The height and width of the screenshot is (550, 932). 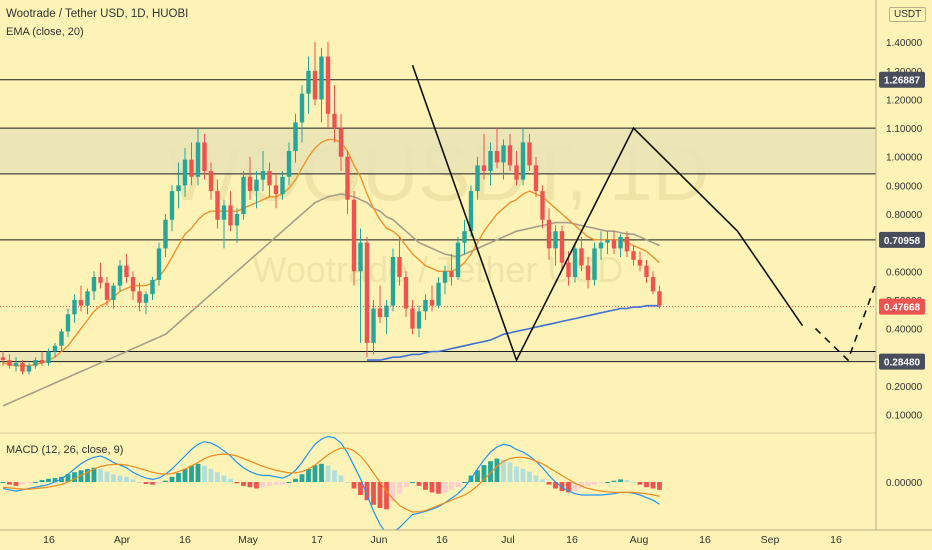 What do you see at coordinates (904, 215) in the screenshot?
I see `y-tick-label: 0.80000` at bounding box center [904, 215].